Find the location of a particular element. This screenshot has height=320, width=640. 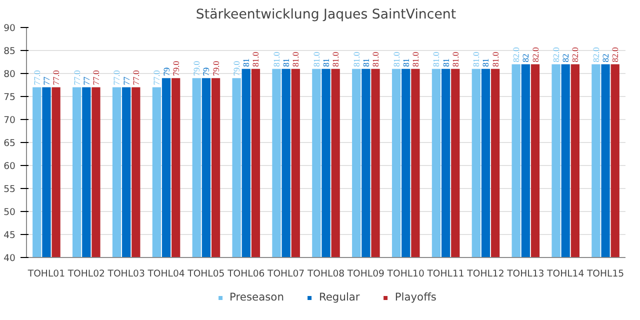

x-tick-label: TOHL12 is located at coordinates (485, 274).